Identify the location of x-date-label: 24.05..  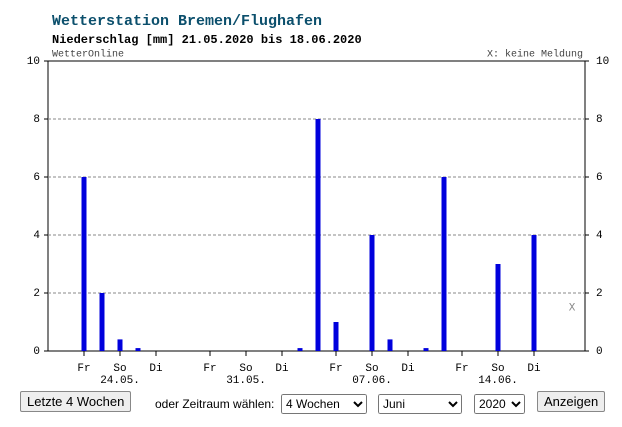
(120, 381).